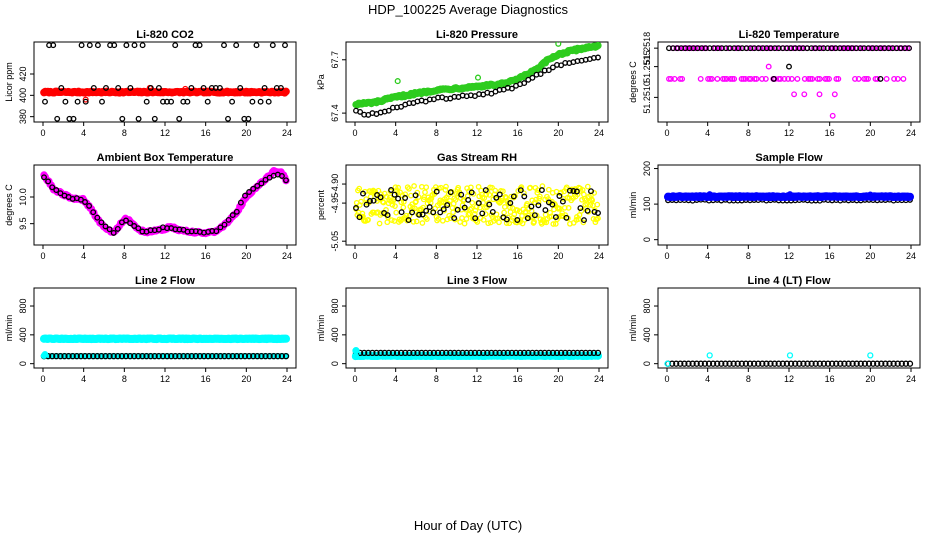  I want to click on panel-title: Li-820 Temperature, so click(789, 35).